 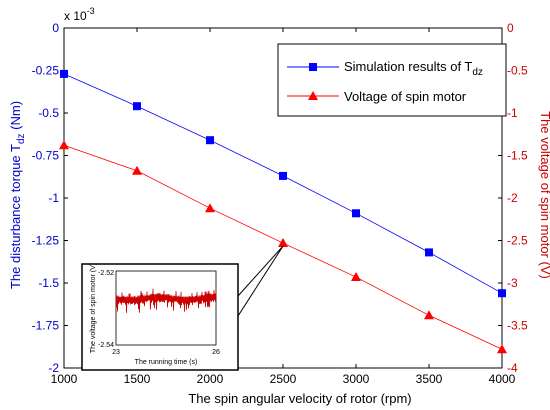 What do you see at coordinates (93, 308) in the screenshot?
I see `inset-y-label: The voltage of spin motor (V)` at bounding box center [93, 308].